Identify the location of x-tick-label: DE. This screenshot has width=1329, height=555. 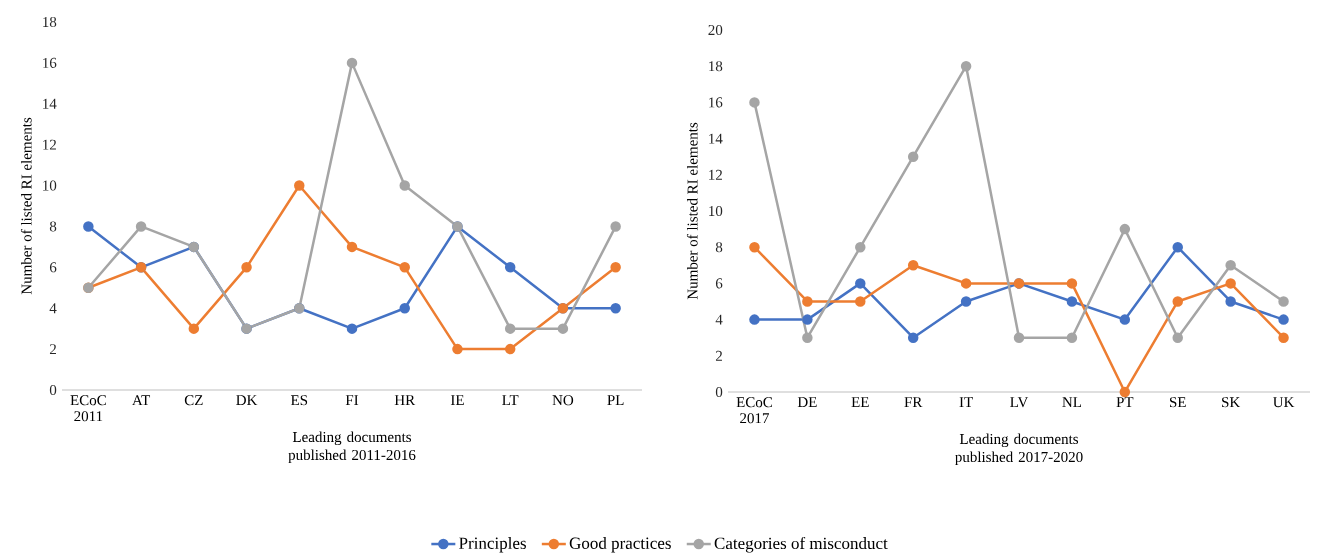
(807, 402).